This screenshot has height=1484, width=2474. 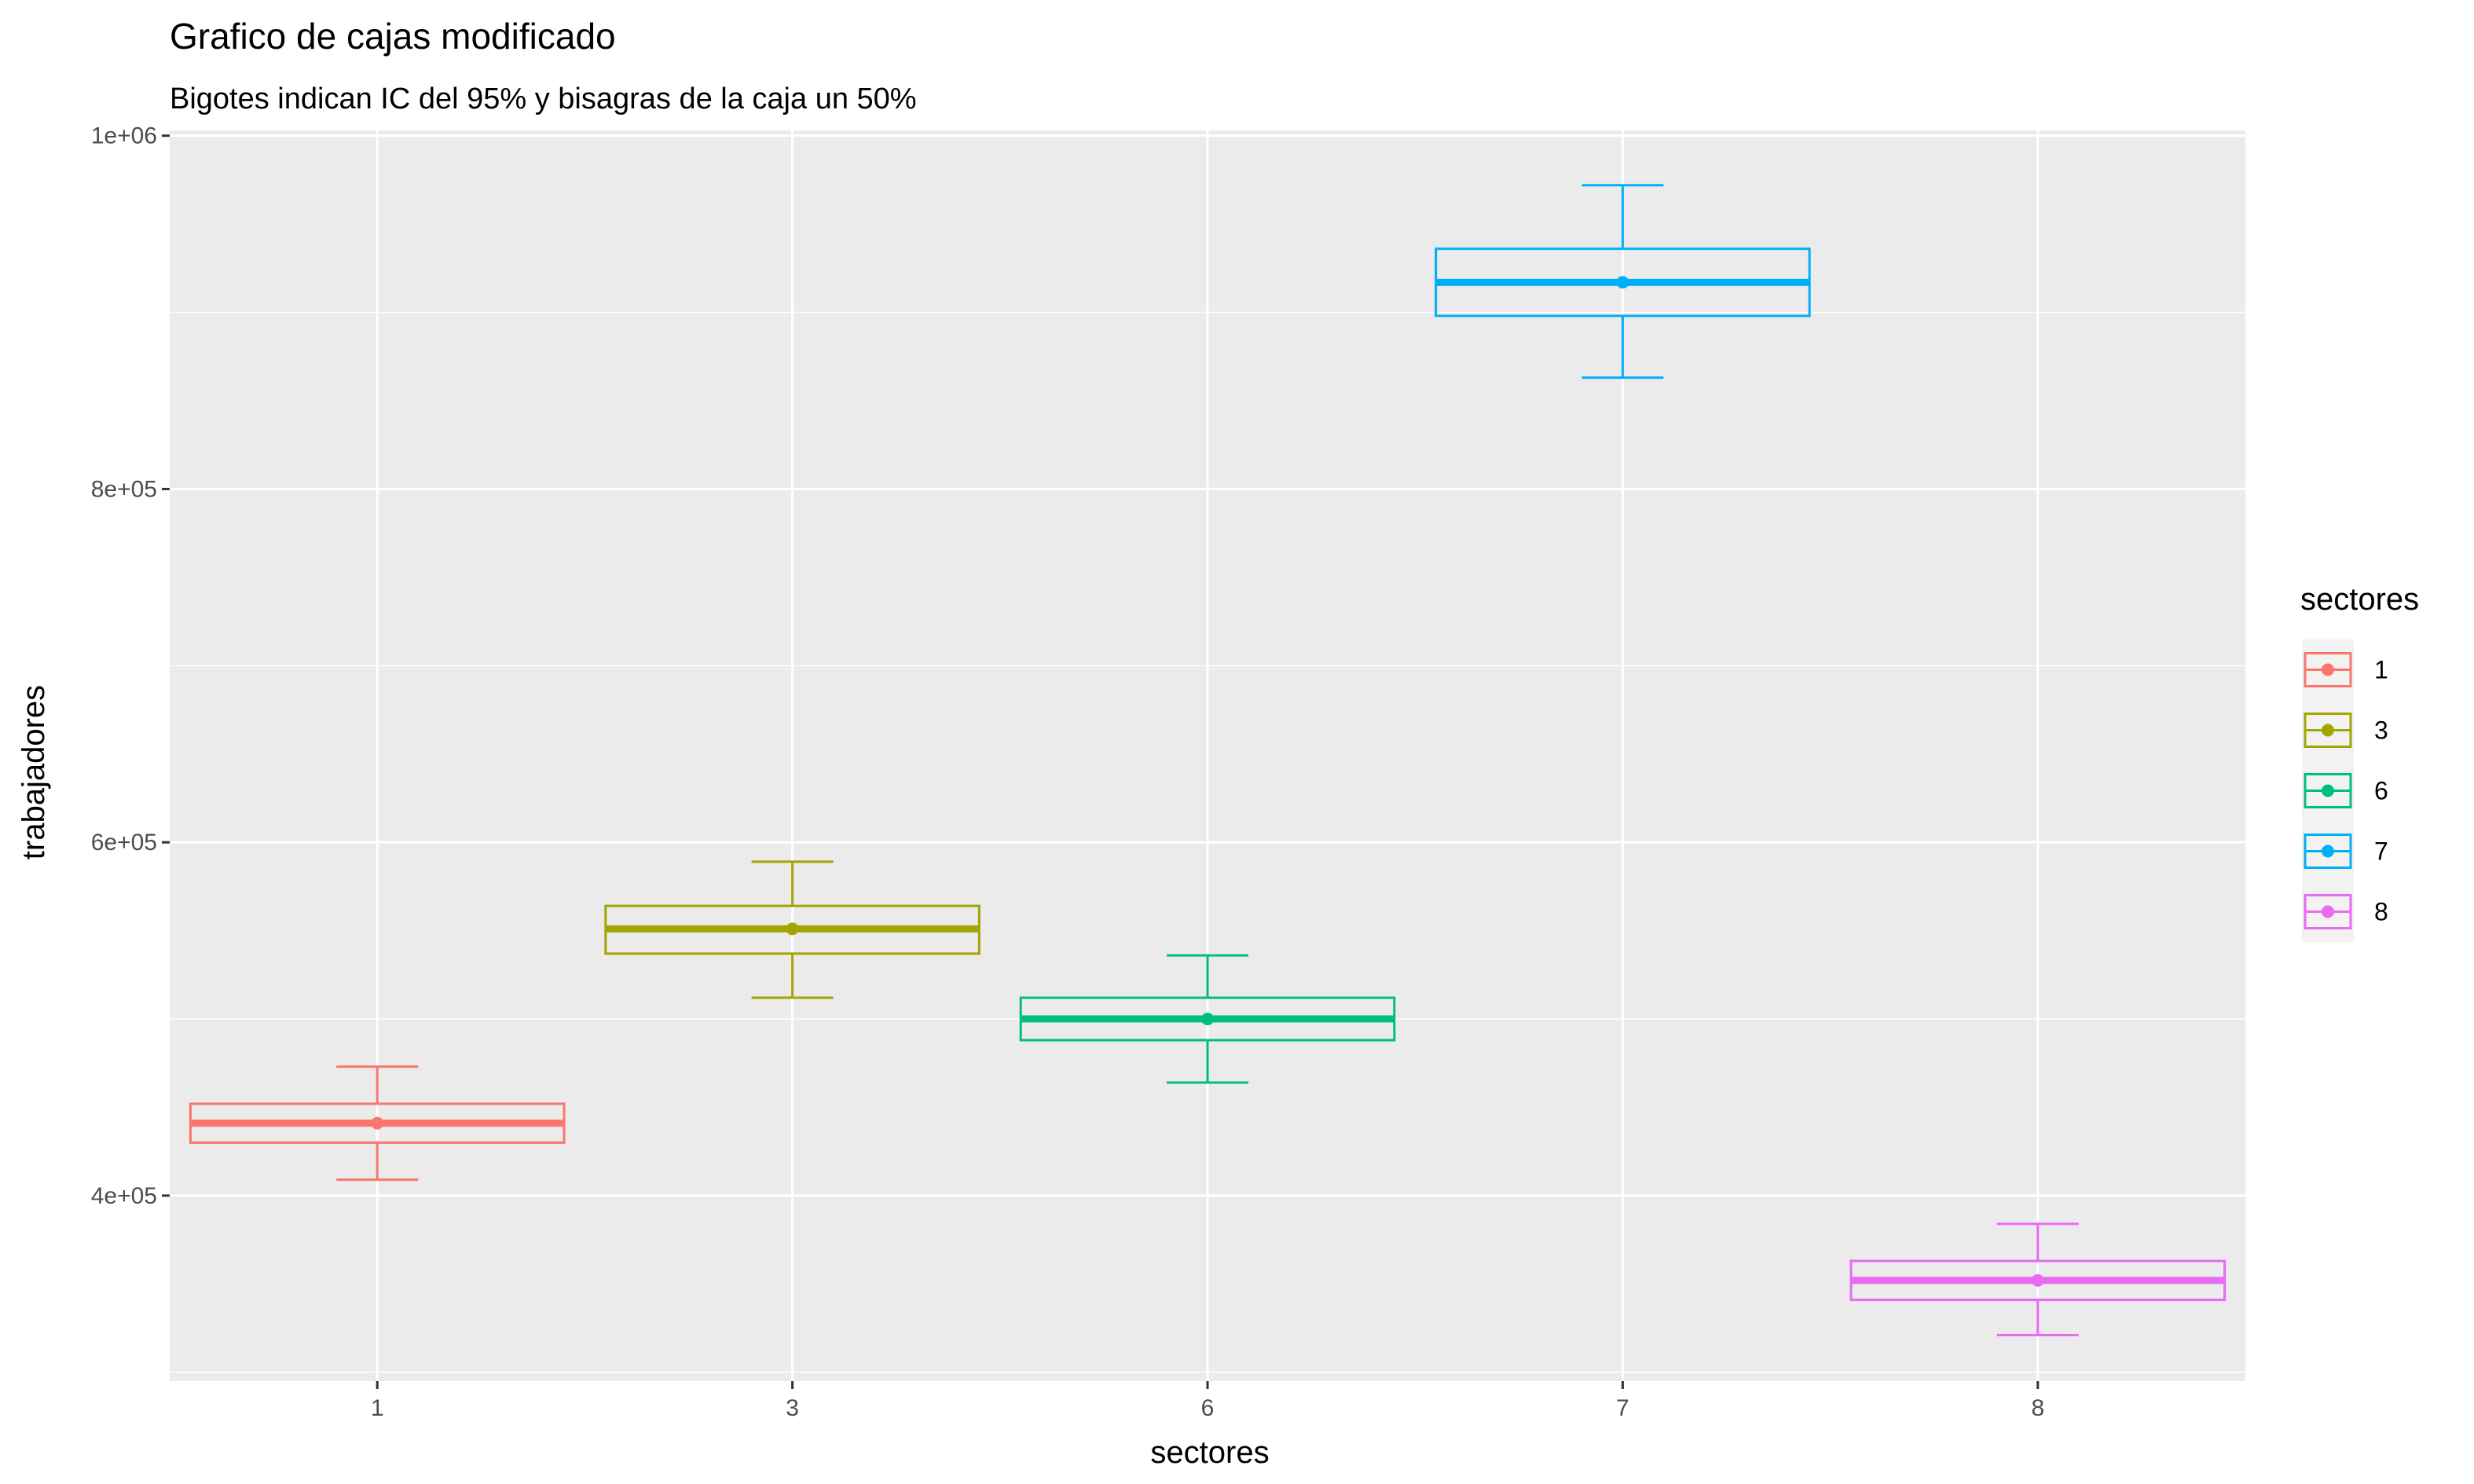 I want to click on legend-label: 6, so click(x=2381, y=791).